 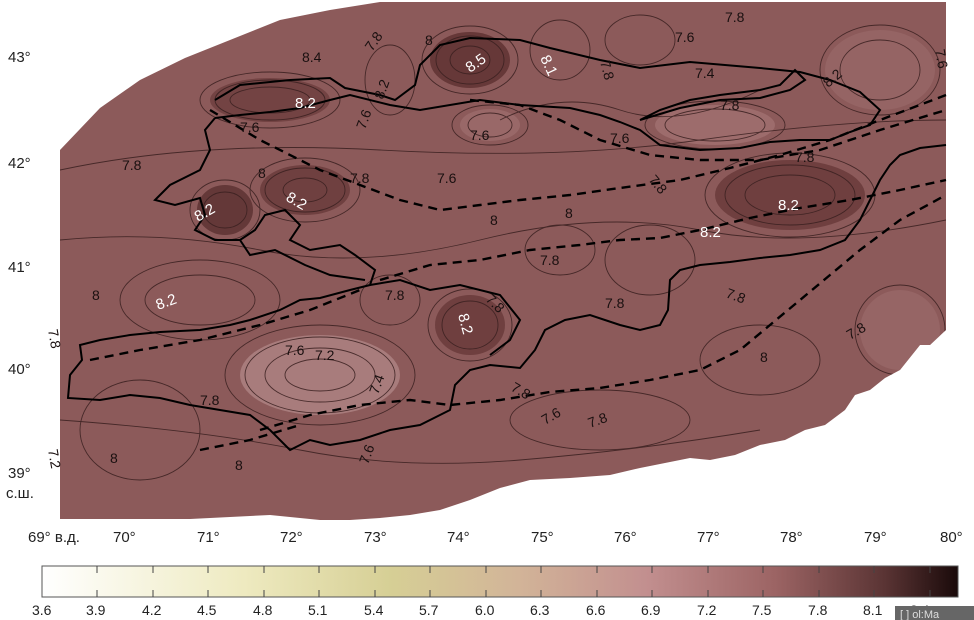 I want to click on overlay-text: [ ] ol:Ma, so click(x=920, y=614).